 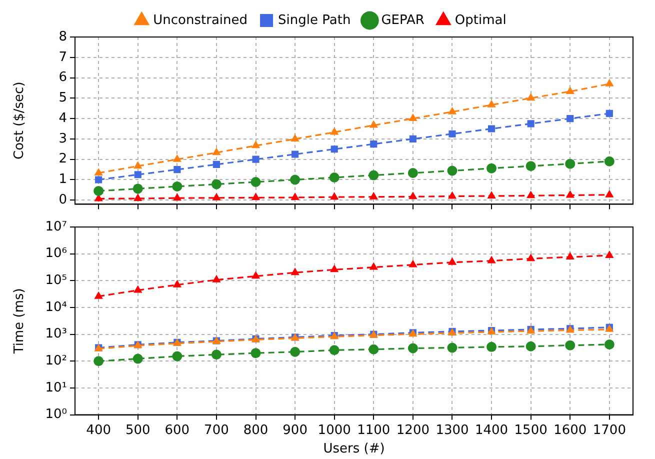 What do you see at coordinates (413, 430) in the screenshot?
I see `x-tick-label: 1200` at bounding box center [413, 430].